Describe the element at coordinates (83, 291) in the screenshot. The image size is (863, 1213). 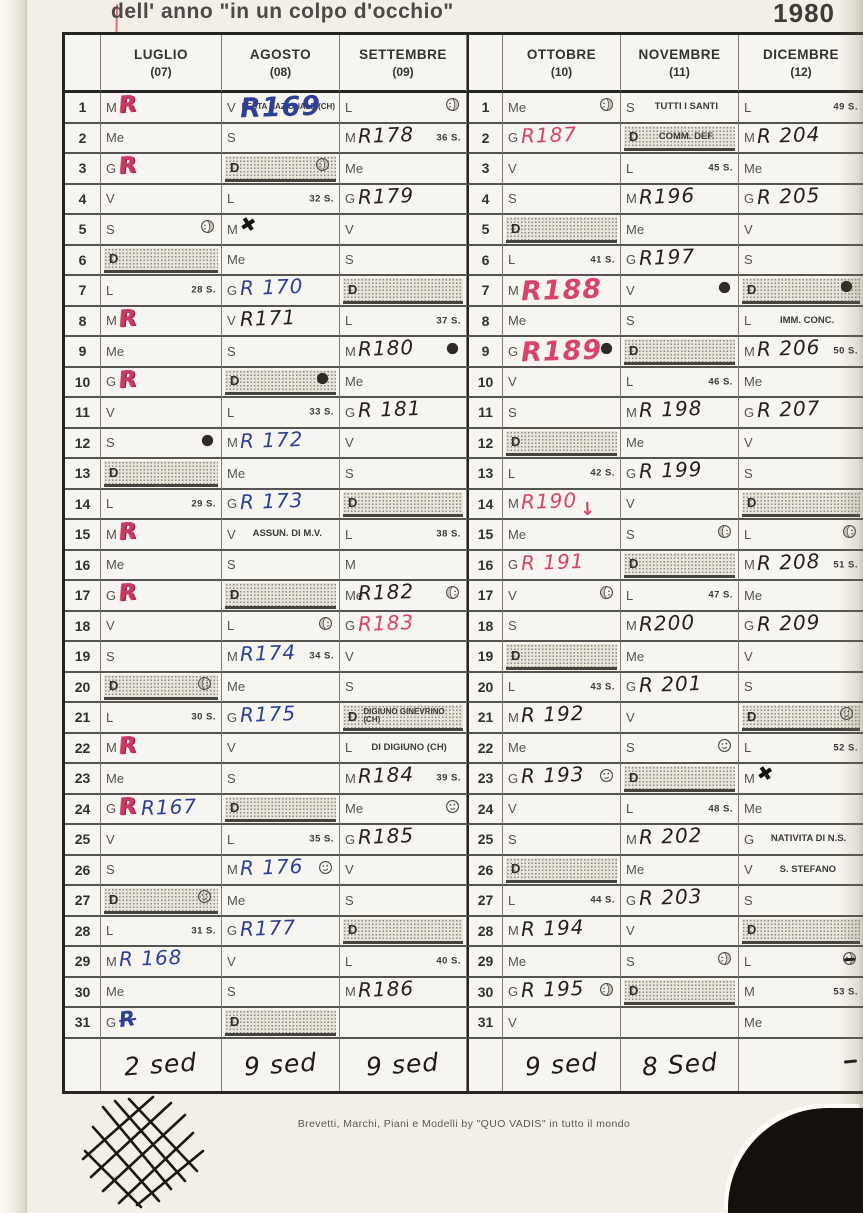
I see `row-number: 7` at that location.